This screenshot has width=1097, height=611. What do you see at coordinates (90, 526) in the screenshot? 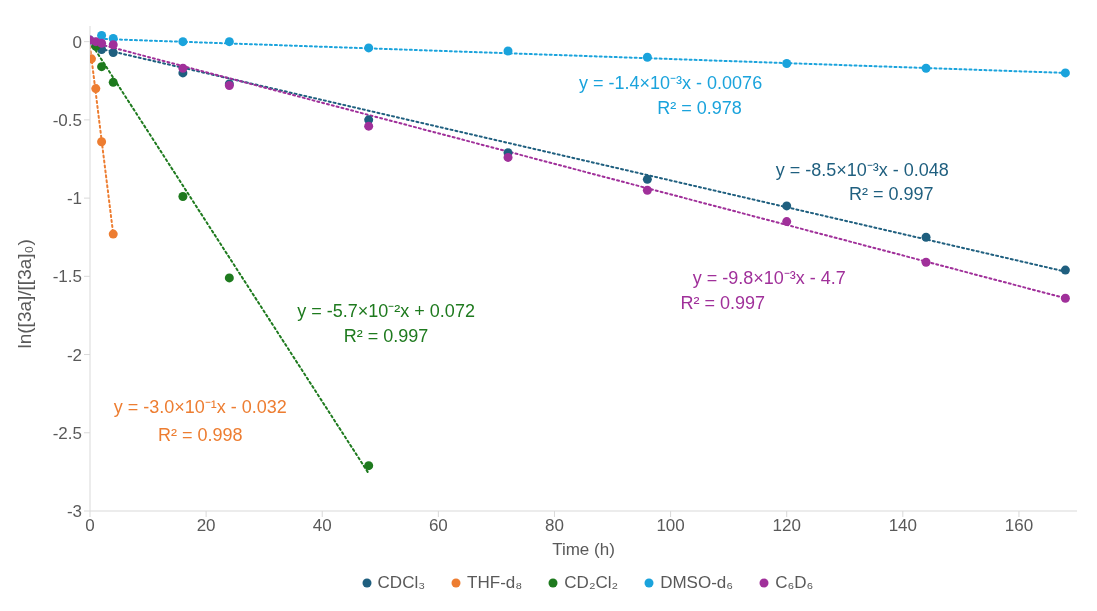
I see `x-tick-label: 0` at bounding box center [90, 526].